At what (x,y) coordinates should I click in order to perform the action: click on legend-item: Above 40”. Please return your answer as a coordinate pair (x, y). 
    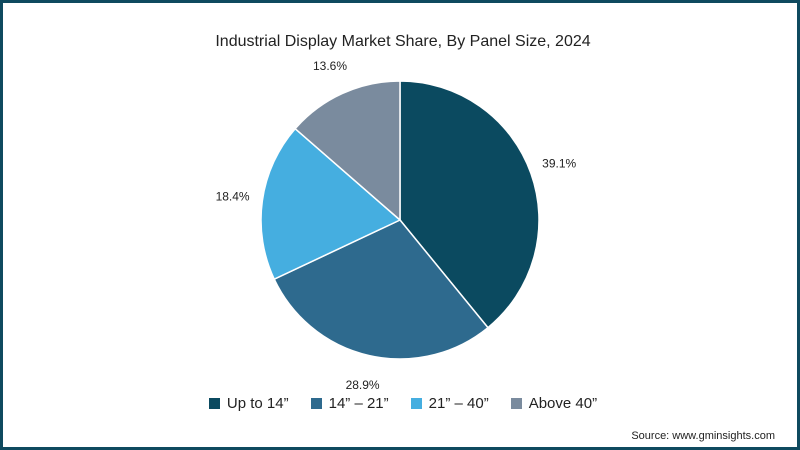
    Looking at the image, I should click on (554, 403).